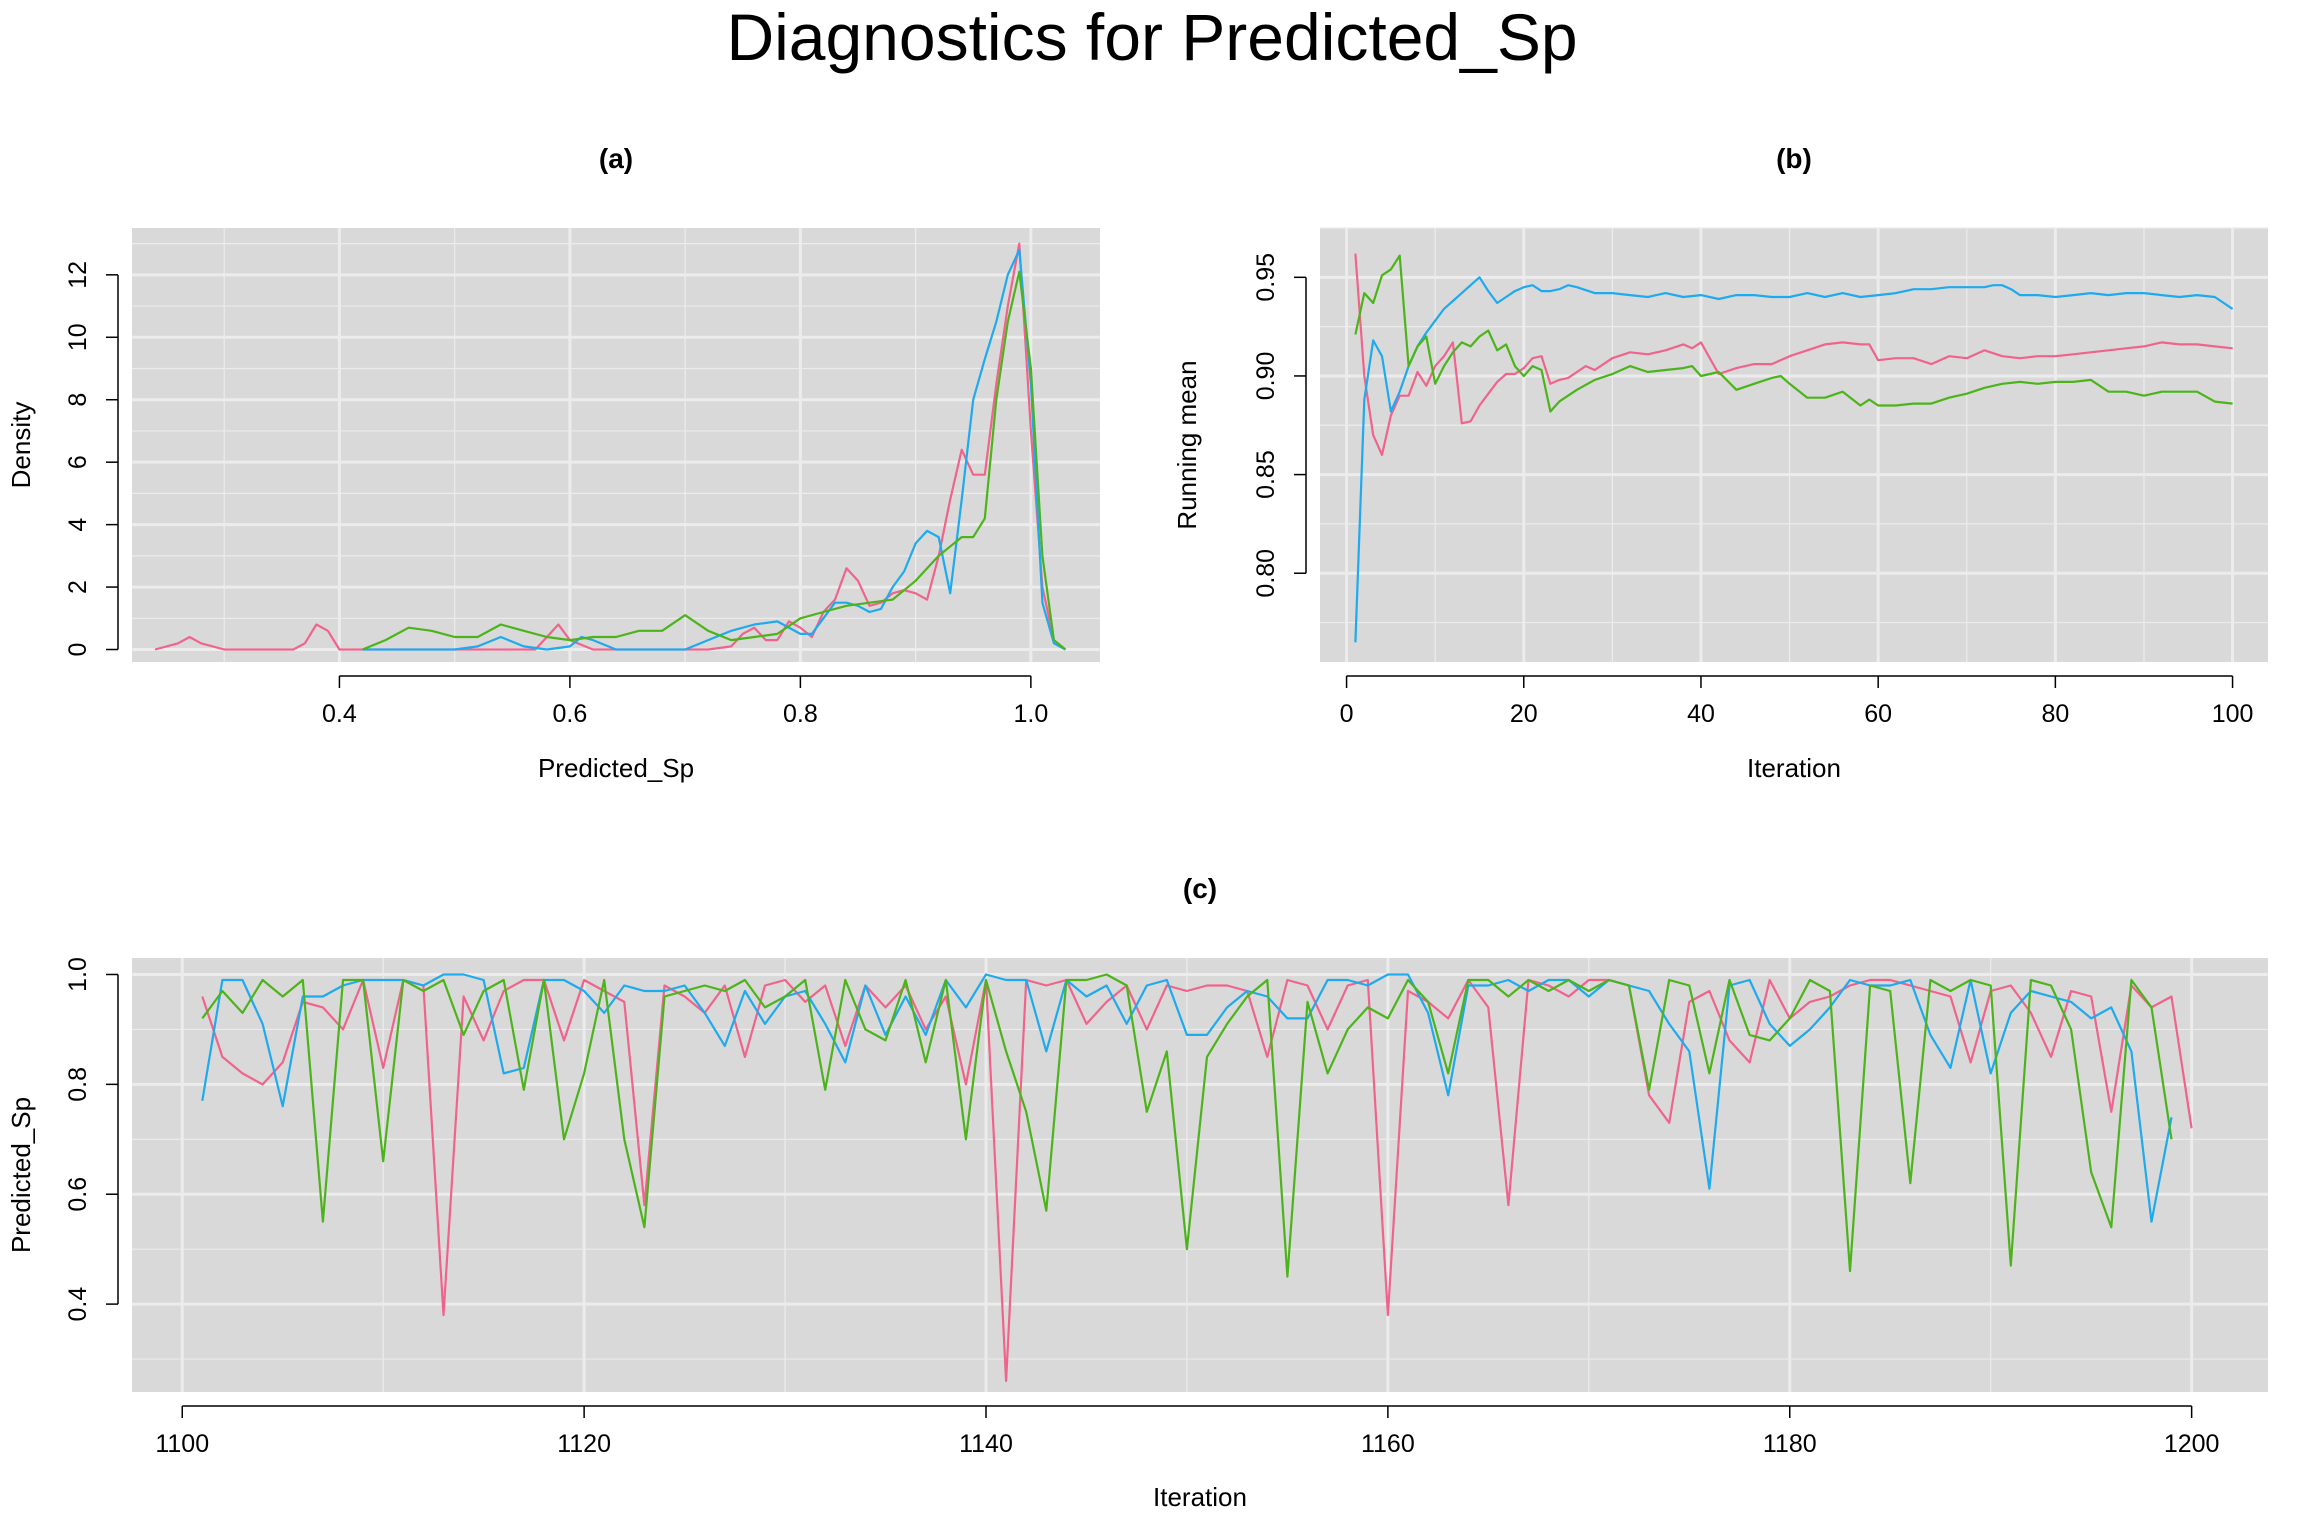 The height and width of the screenshot is (1536, 2304). Describe the element at coordinates (616, 158) in the screenshot. I see `panel-title: (a)` at that location.